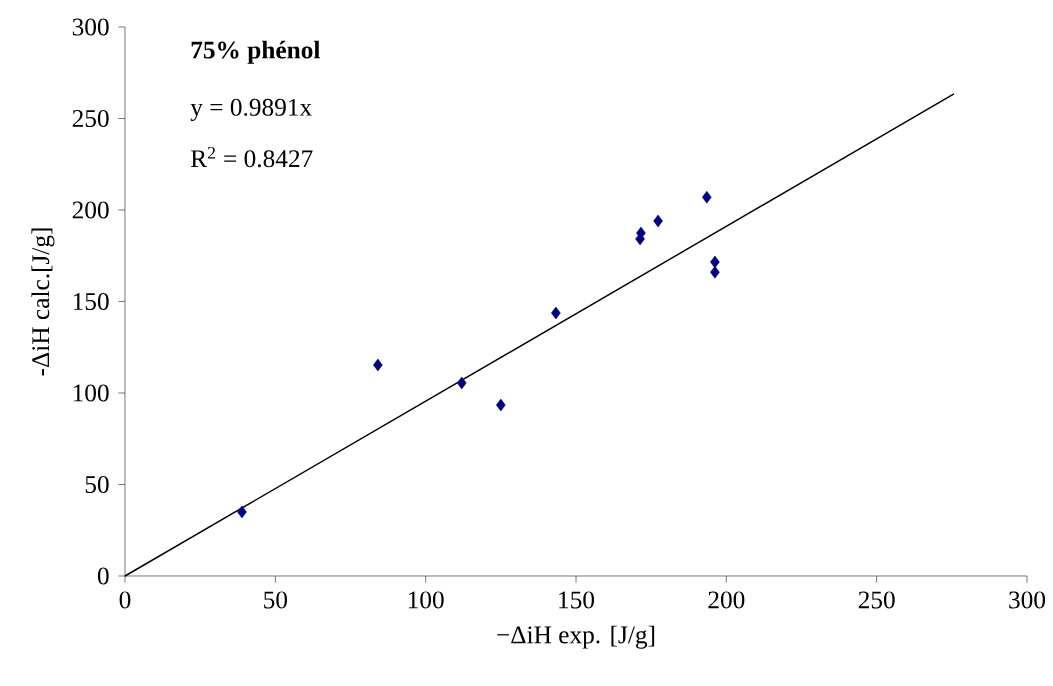 The width and height of the screenshot is (1053, 686). I want to click on y-tick-label: 100, so click(91, 393).